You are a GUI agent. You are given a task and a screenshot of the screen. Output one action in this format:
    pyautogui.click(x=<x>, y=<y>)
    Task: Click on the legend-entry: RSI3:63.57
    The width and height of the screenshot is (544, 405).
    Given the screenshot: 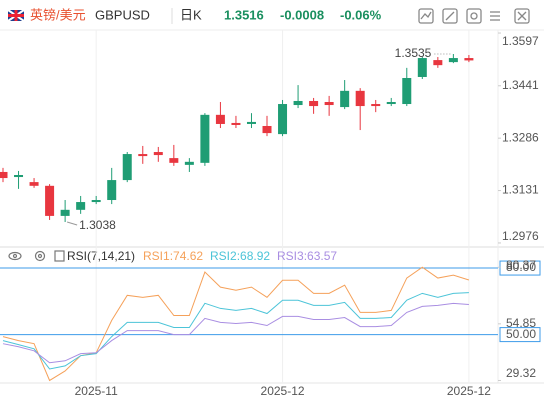 What is the action you would take?
    pyautogui.click(x=307, y=256)
    